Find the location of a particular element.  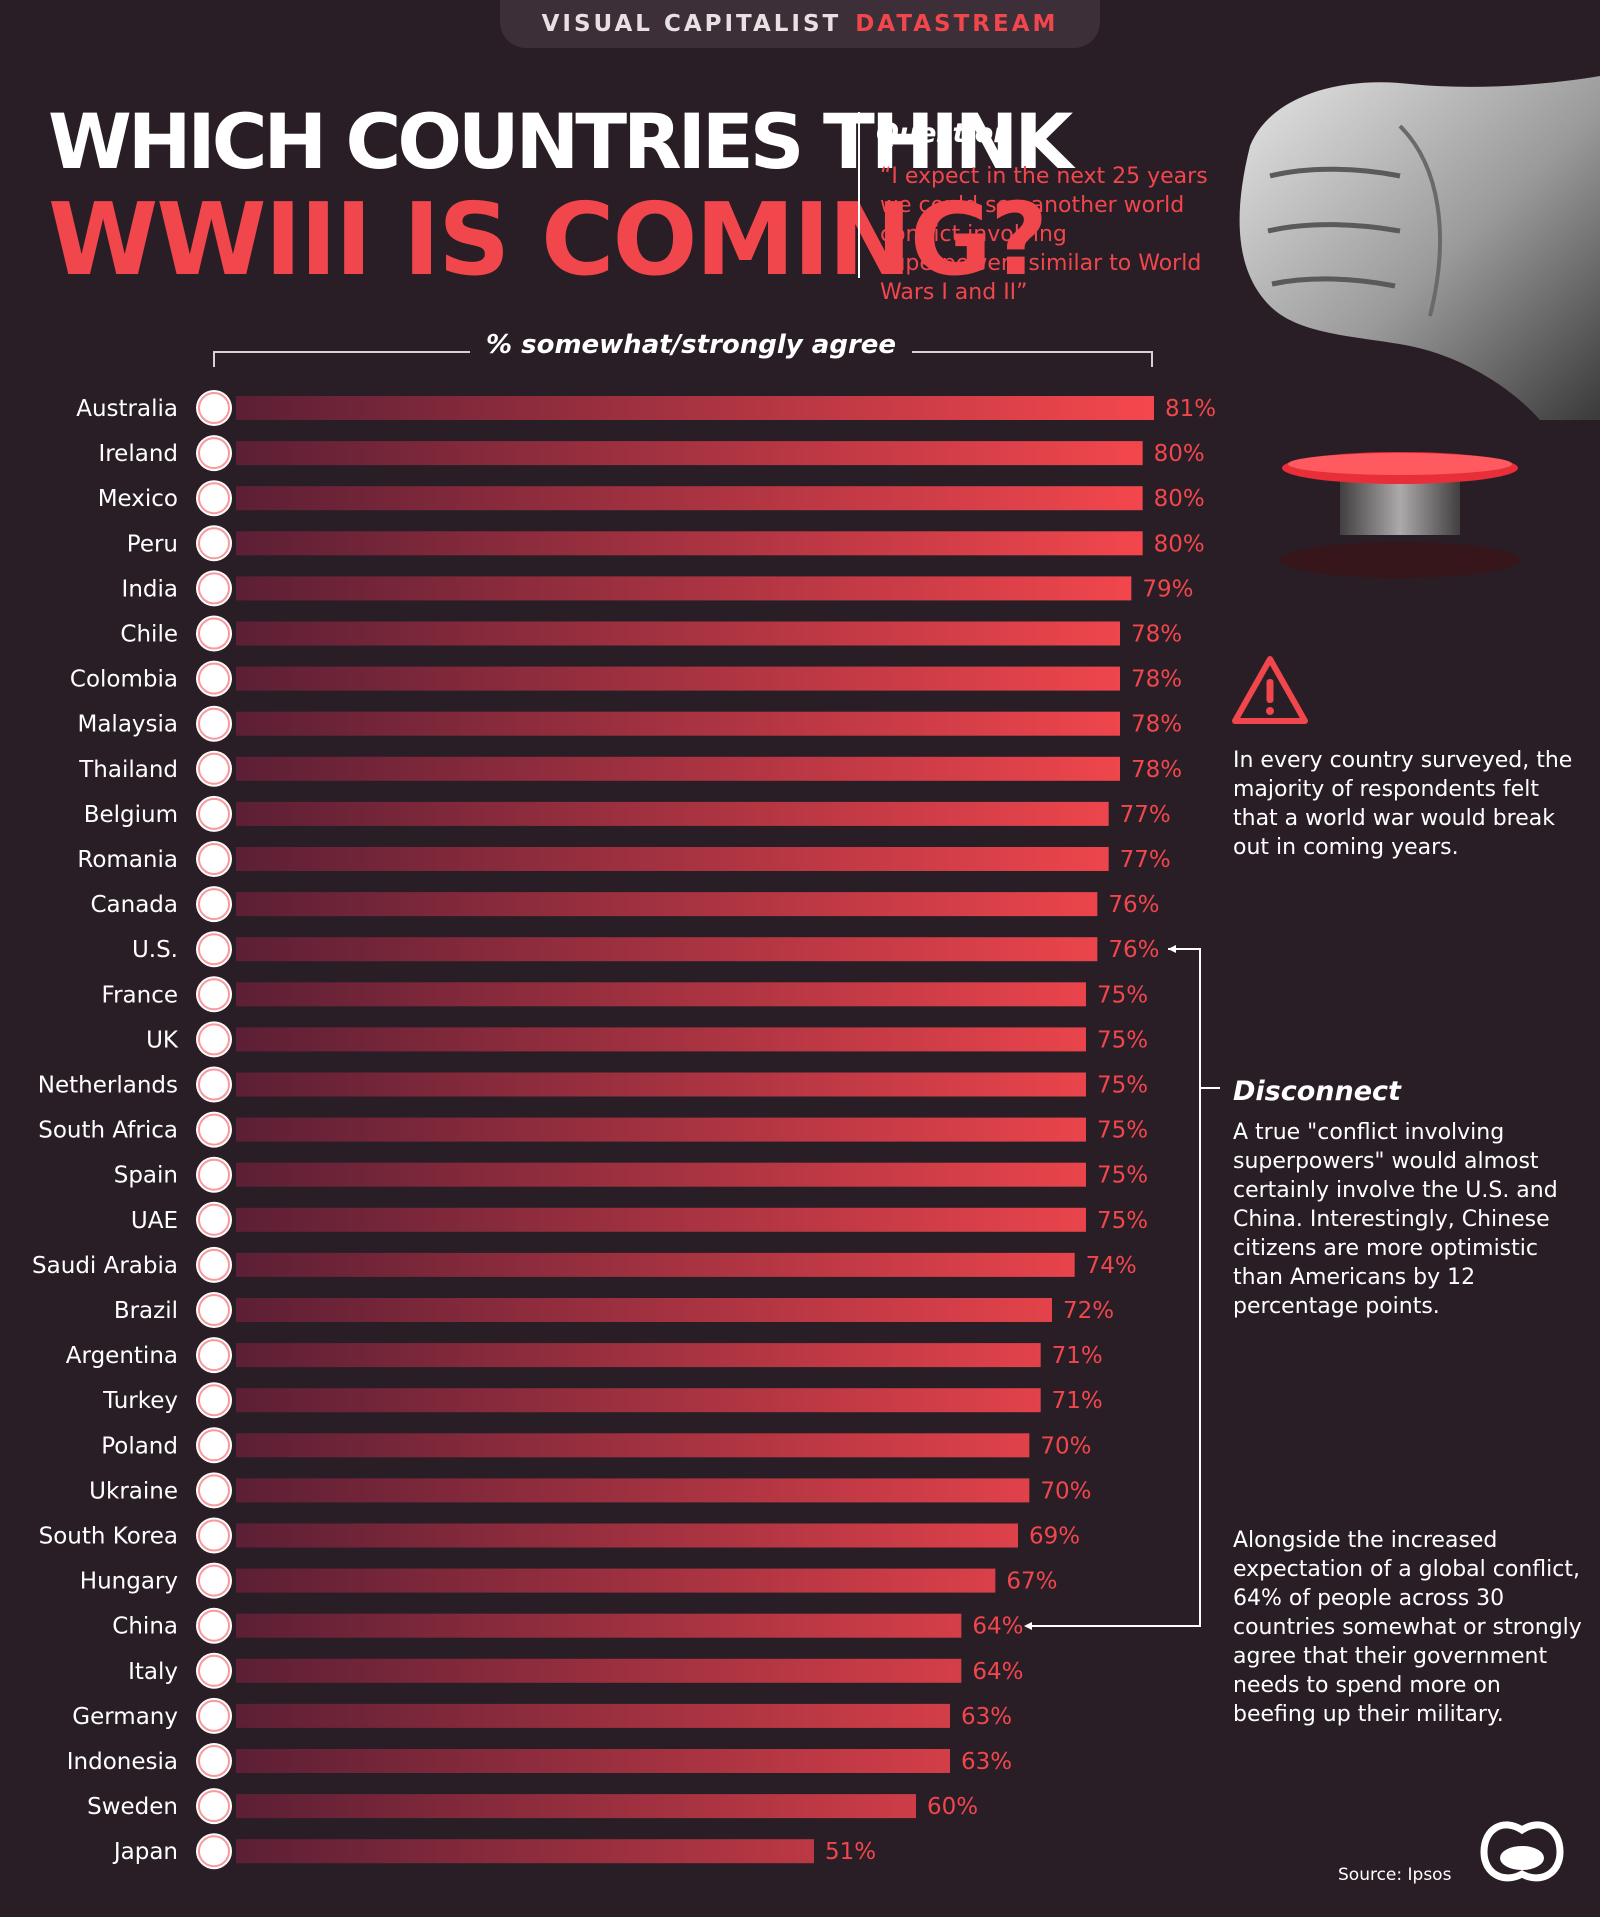

value-label: 74% is located at coordinates (1111, 1266).